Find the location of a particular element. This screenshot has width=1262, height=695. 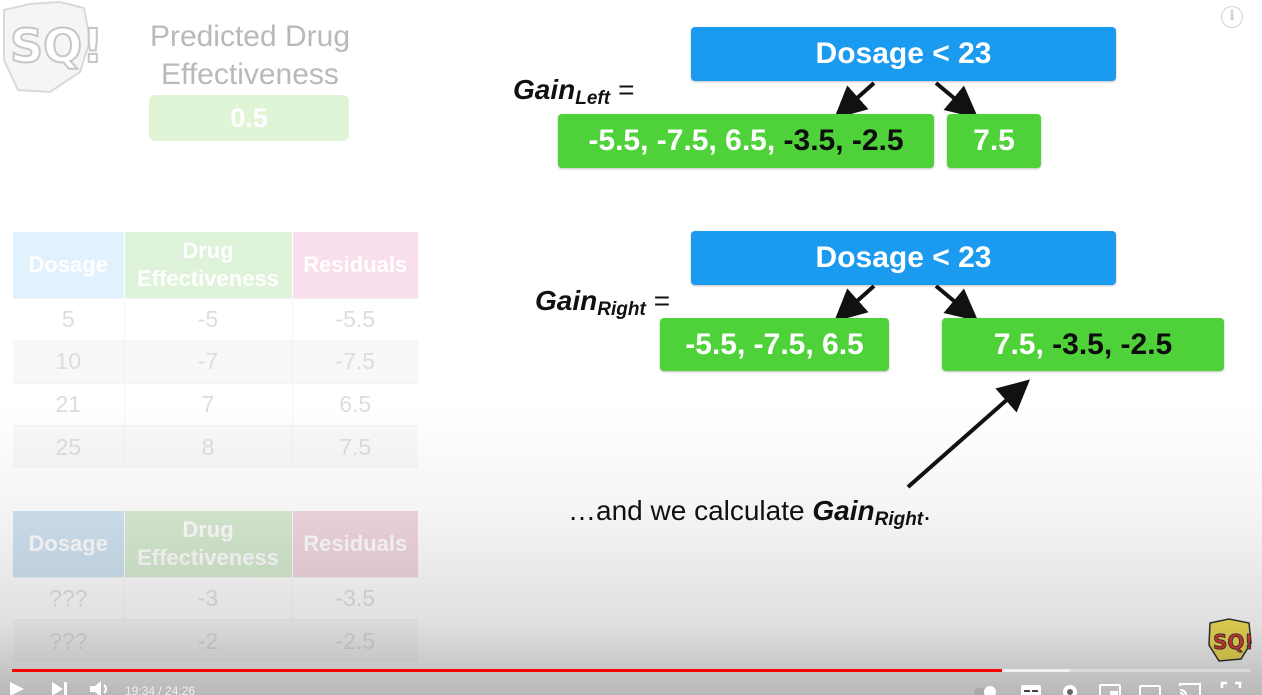

tree-right-leaf-right: 7.5, -3.5, -2.5 is located at coordinates (1083, 344).